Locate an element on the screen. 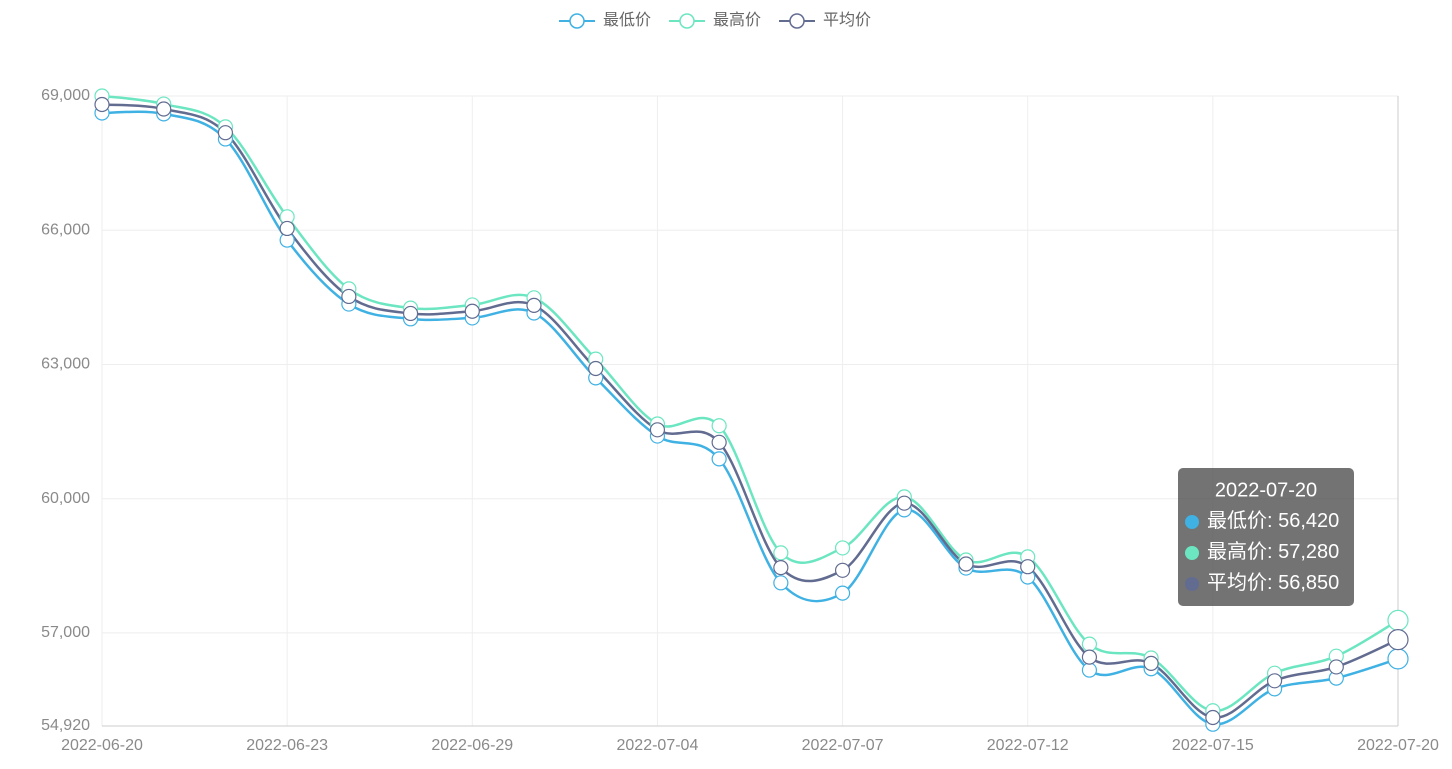  tooltip-item: 最低价: 56,420 is located at coordinates (1273, 520).